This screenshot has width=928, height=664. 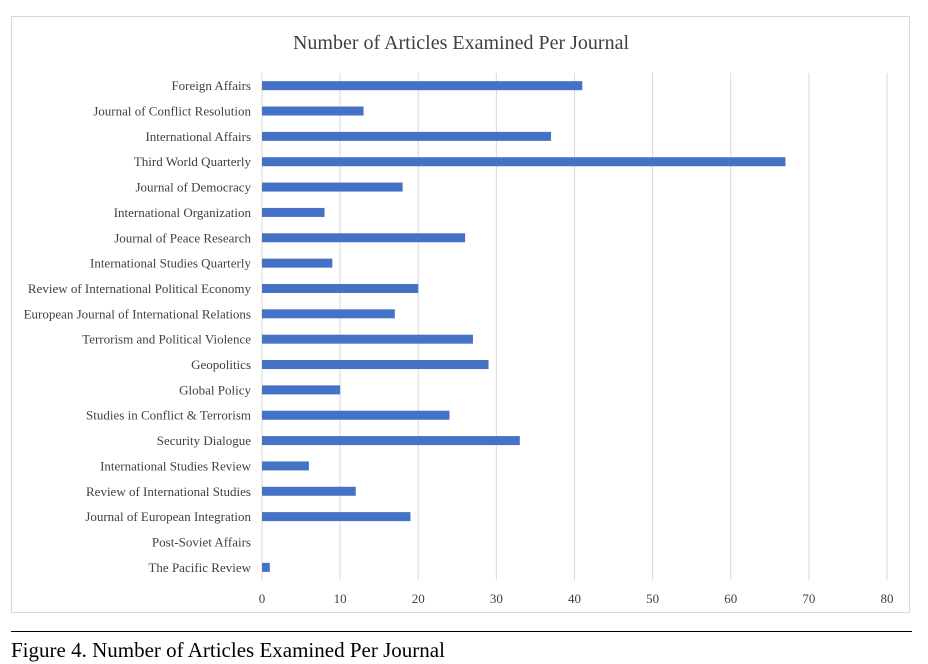 I want to click on category-label: Journal of Peace Research, so click(x=182, y=237).